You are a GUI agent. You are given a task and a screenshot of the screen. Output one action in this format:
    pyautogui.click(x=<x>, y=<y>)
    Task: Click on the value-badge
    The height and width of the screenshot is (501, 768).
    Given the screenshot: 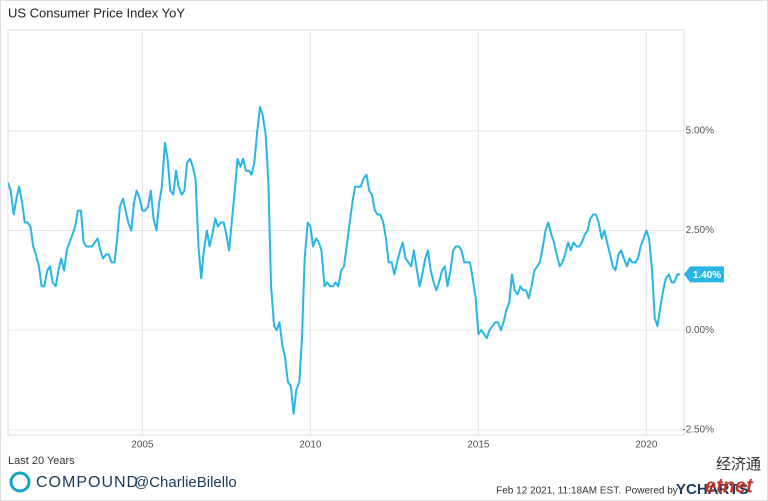 What is the action you would take?
    pyautogui.click(x=704, y=274)
    